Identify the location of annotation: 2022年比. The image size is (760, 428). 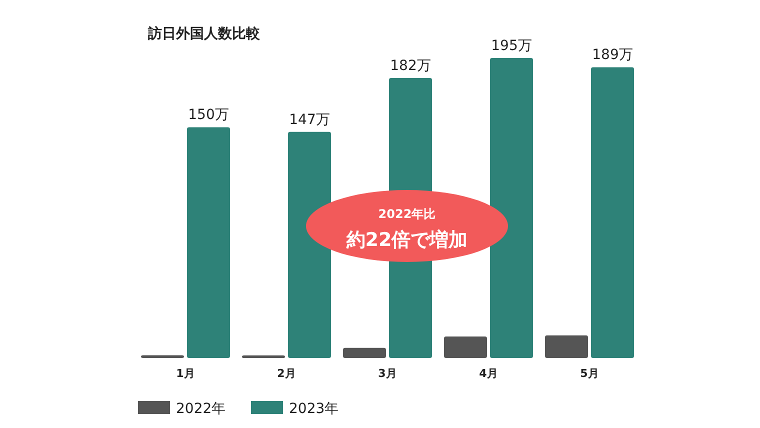
(407, 214).